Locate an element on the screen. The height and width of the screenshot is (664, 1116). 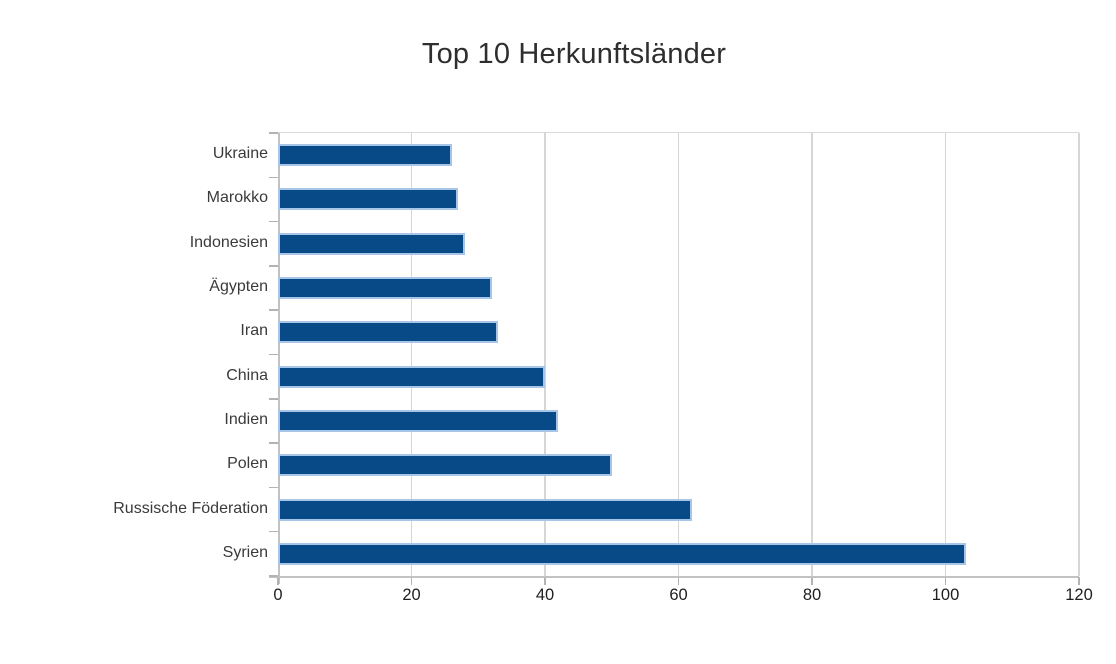
x-axis-tick-label-0: 0 is located at coordinates (278, 595).